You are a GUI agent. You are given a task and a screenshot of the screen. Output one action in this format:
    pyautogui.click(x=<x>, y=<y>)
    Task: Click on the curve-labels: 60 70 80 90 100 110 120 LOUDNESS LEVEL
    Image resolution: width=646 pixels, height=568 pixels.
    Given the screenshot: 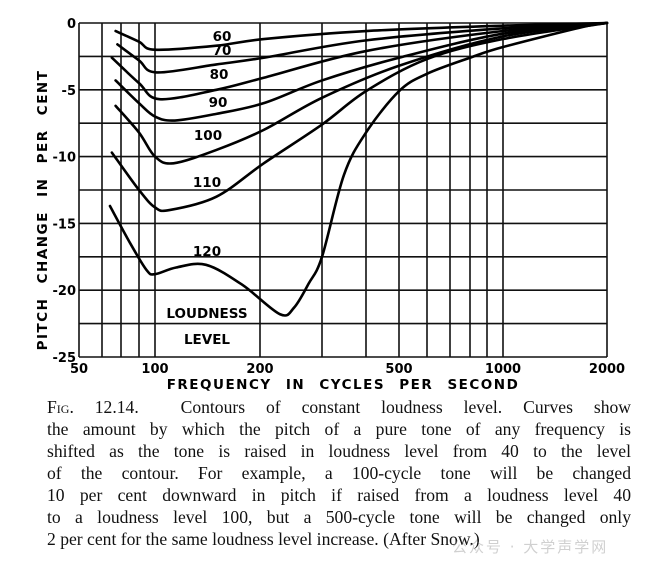 What is the action you would take?
    pyautogui.click(x=206, y=188)
    